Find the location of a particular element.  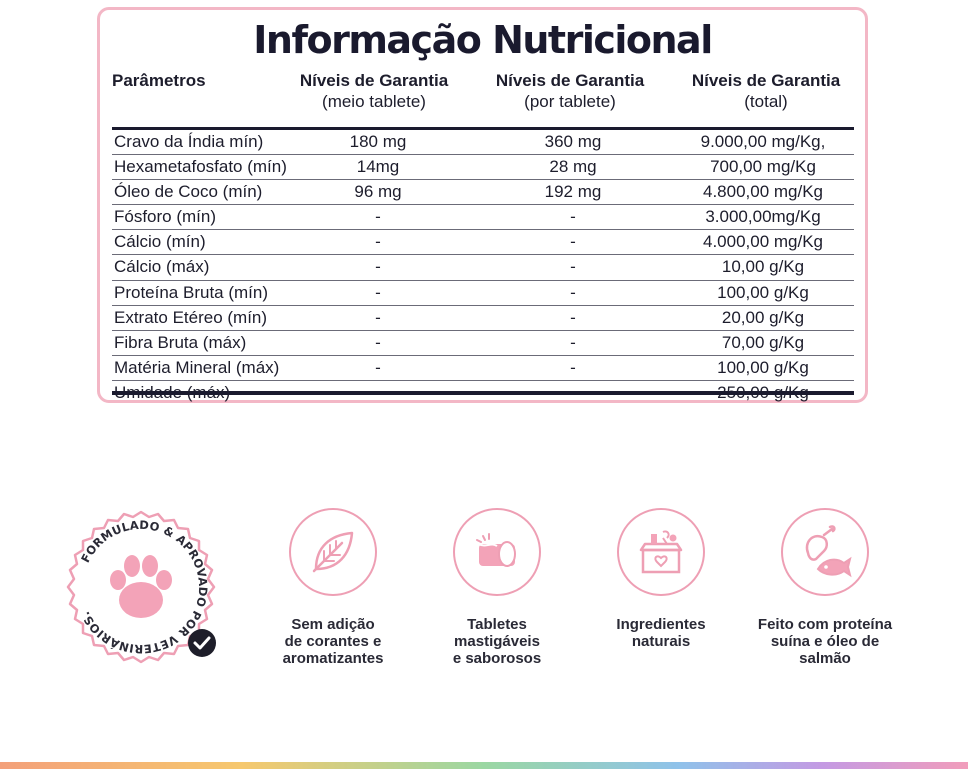

half-tablet-cell: 96 mg is located at coordinates (378, 192).